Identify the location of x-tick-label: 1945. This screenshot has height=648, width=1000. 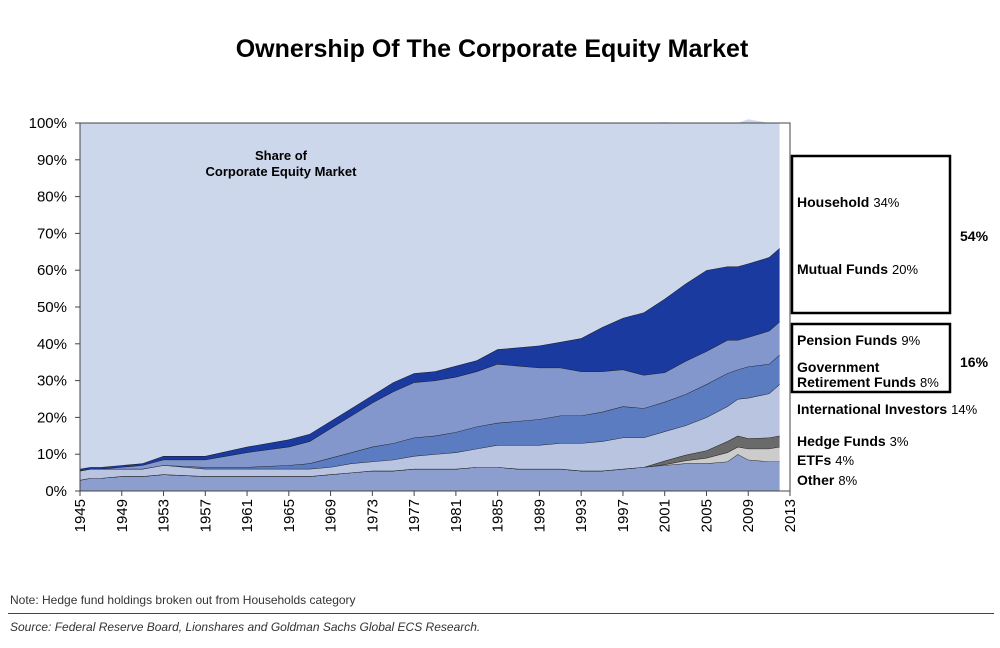
(80, 515).